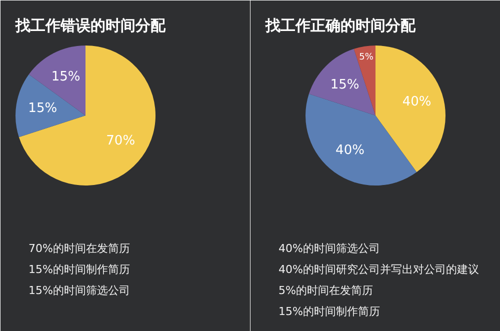  What do you see at coordinates (90, 25) in the screenshot?
I see `chart-title: 找工作错误的时间分配` at bounding box center [90, 25].